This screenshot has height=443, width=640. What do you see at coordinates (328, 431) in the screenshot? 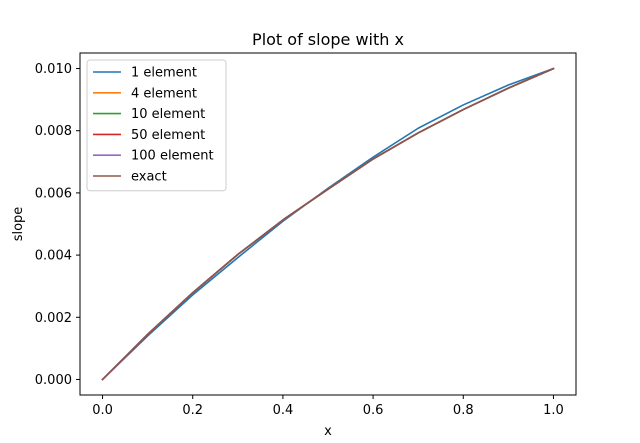
I see `x-axis-title: x` at bounding box center [328, 431].